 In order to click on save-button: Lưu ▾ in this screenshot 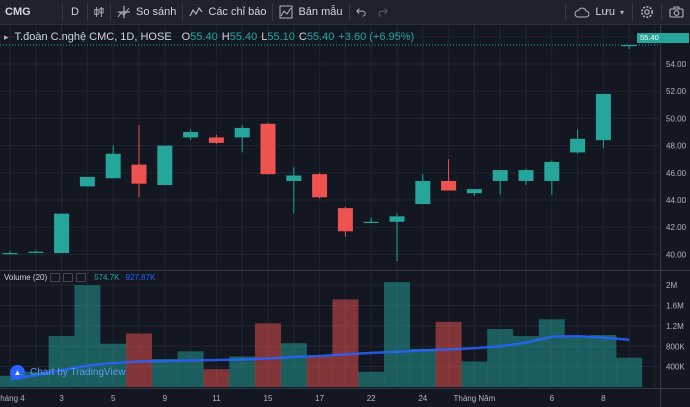, I will do `click(599, 12)`.